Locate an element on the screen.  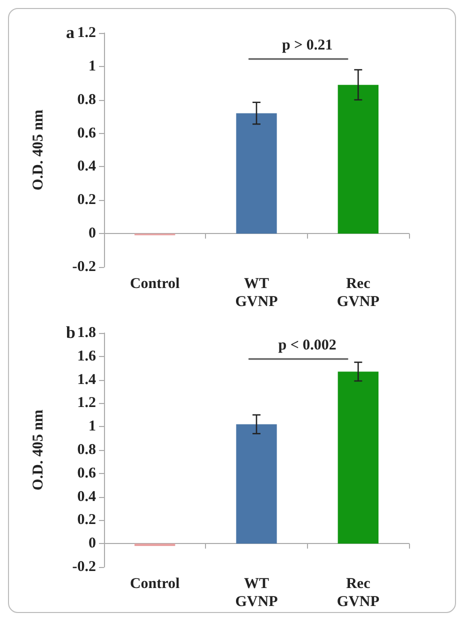
annotation: p > 0.21 is located at coordinates (307, 46).